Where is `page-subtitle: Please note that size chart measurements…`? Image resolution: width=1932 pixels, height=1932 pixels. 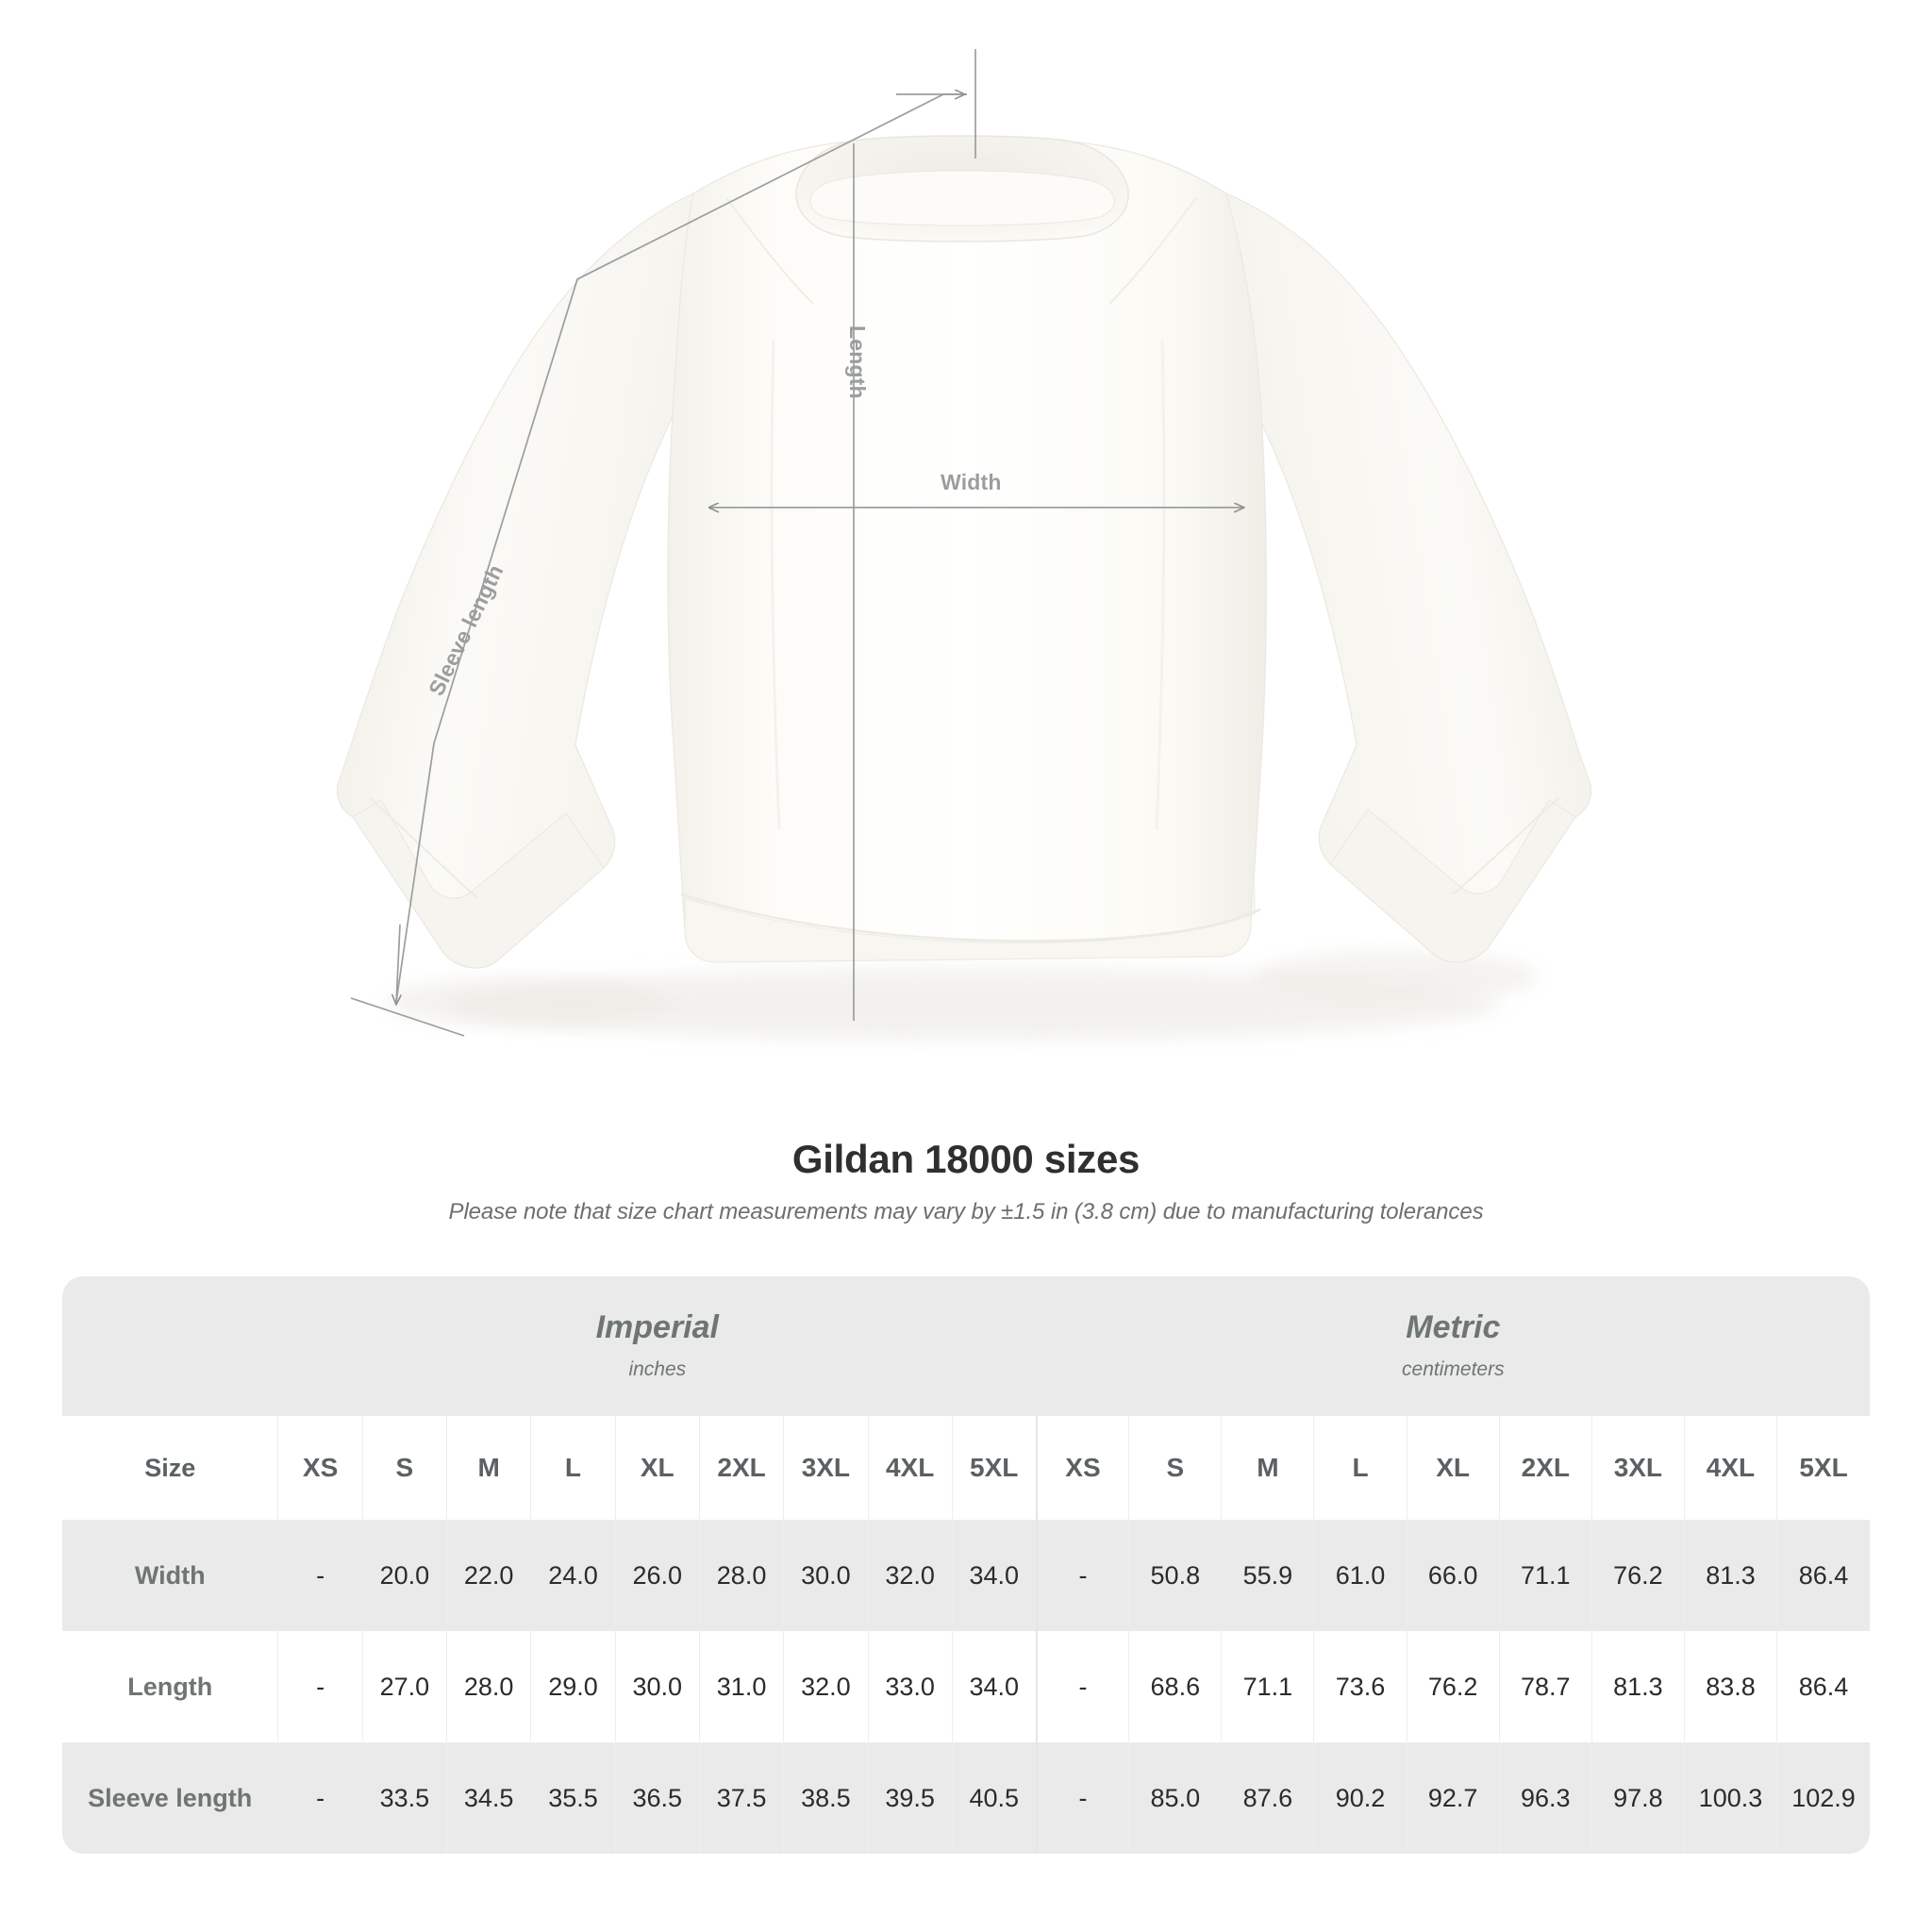
page-subtitle: Please note that size chart measurements… is located at coordinates (966, 1211).